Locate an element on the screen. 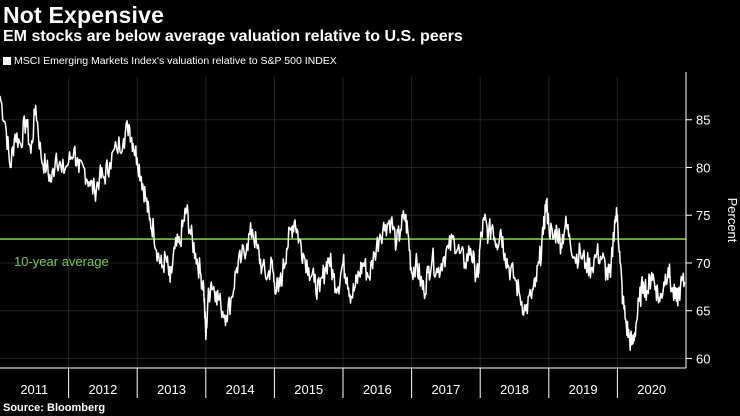 This screenshot has width=740, height=416. y-tick-label: 70 is located at coordinates (703, 263).